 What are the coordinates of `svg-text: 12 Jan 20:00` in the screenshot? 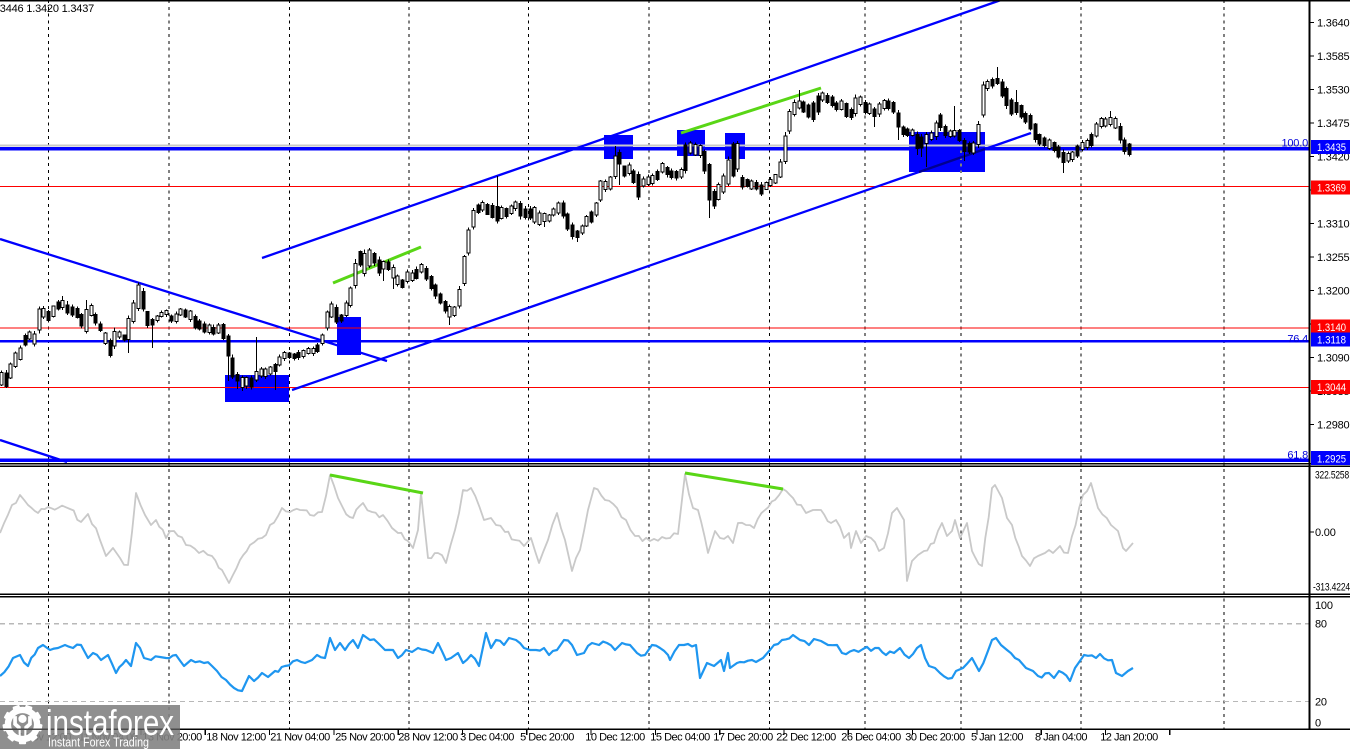 It's located at (1129, 738).